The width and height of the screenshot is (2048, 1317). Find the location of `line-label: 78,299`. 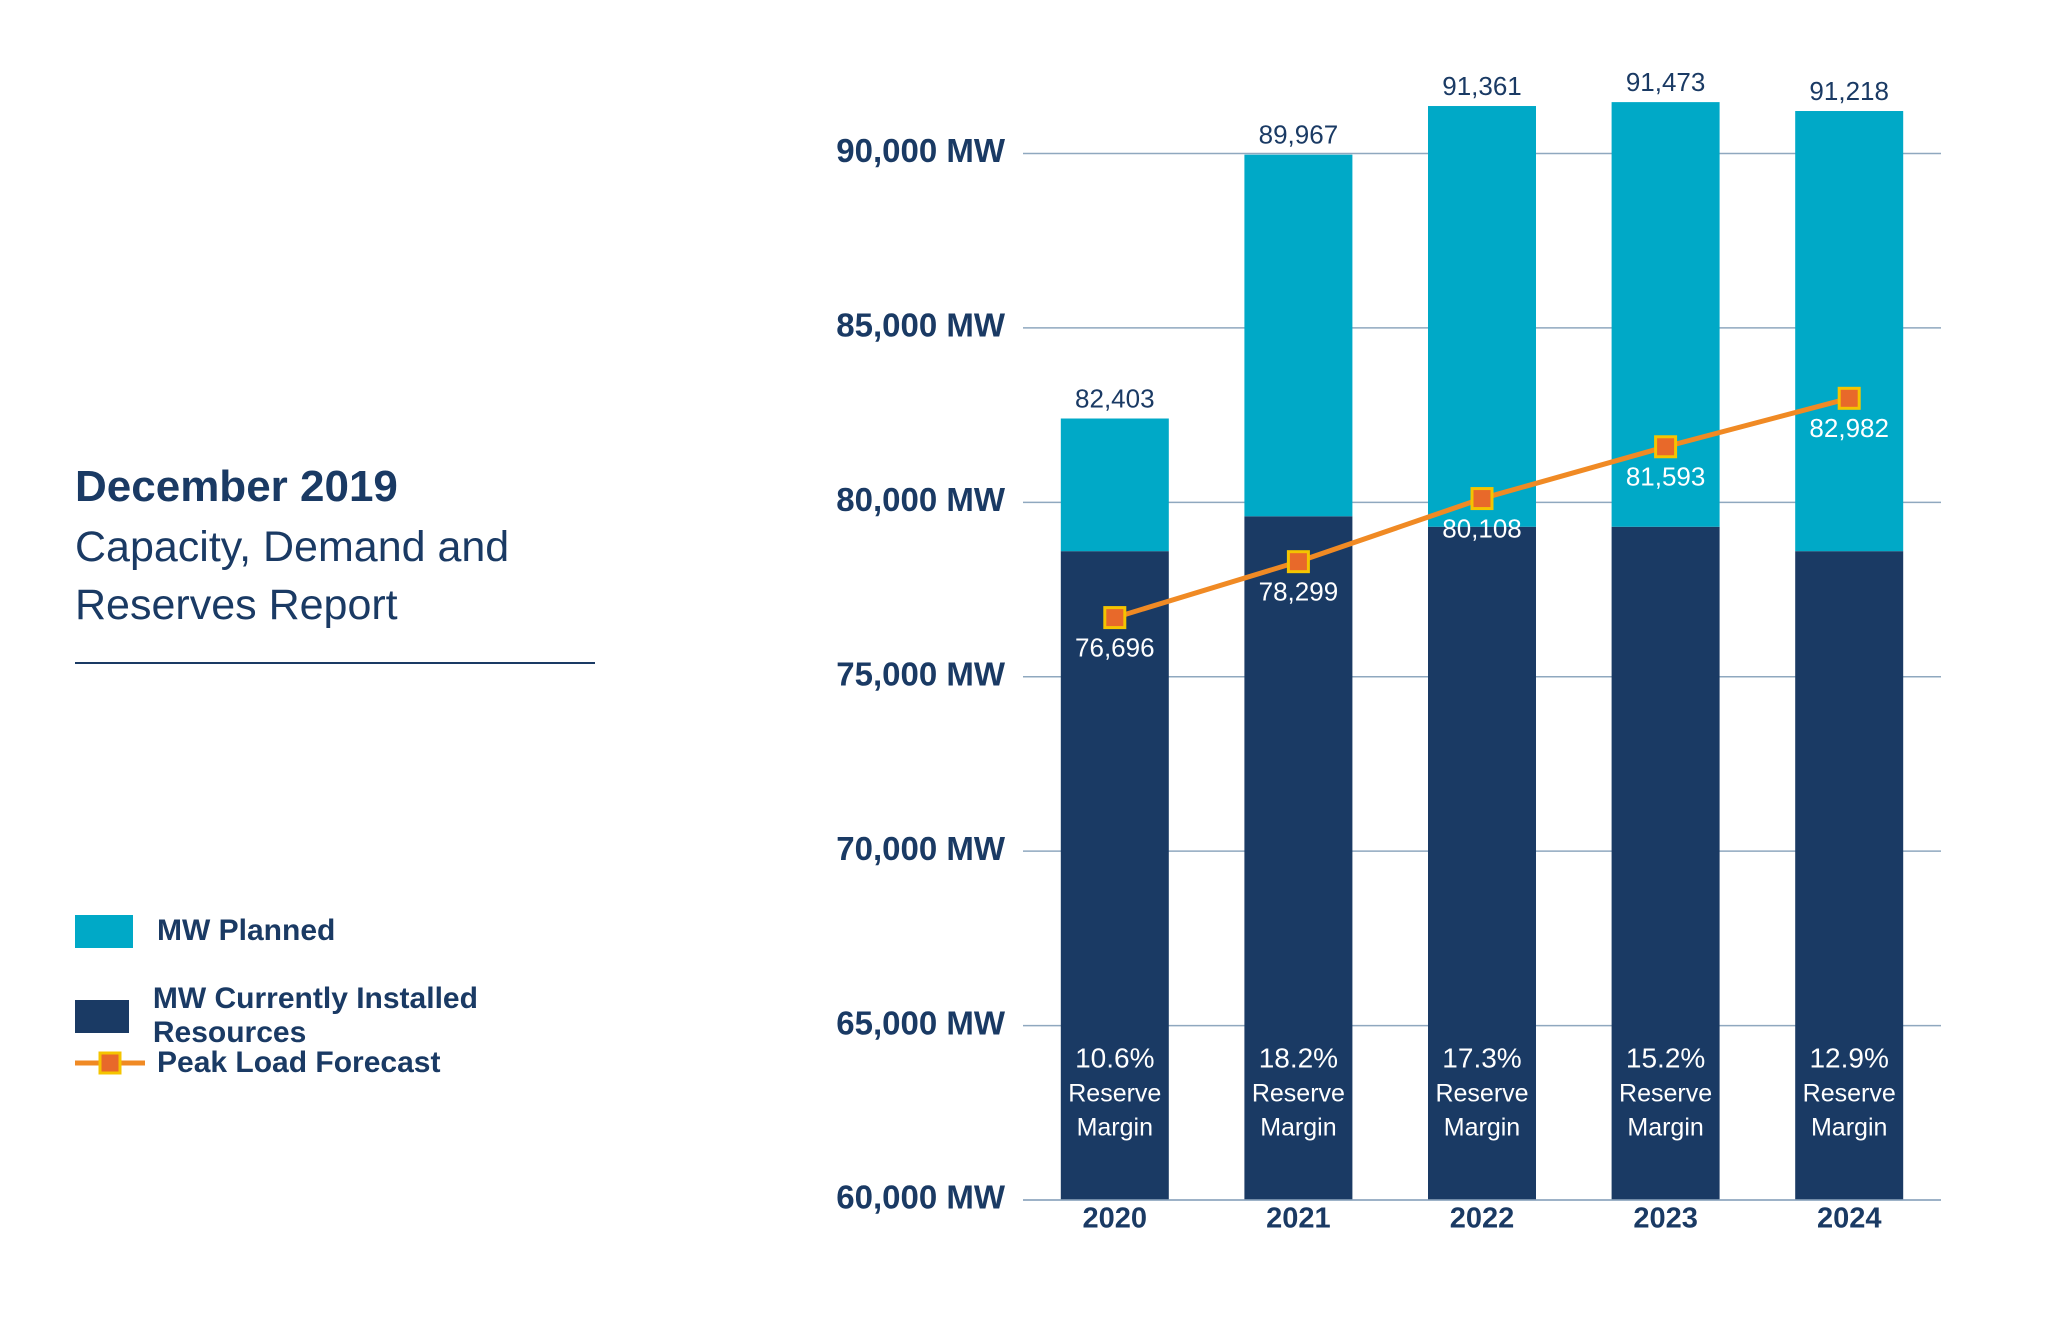

line-label: 78,299 is located at coordinates (1299, 592).